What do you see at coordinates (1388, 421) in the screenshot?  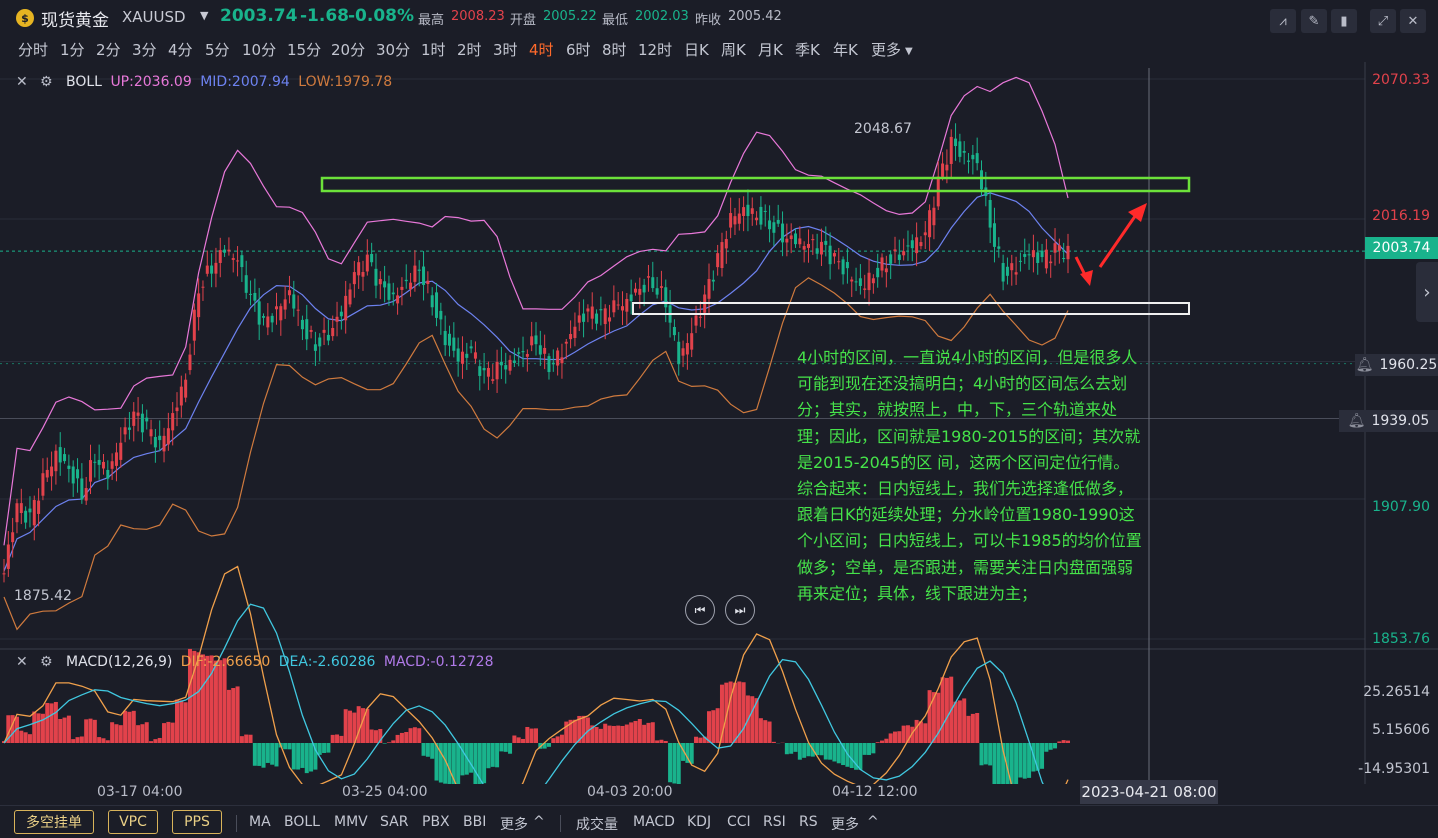 I see `alert-price-tag: 🔔︎ 1939.05` at bounding box center [1388, 421].